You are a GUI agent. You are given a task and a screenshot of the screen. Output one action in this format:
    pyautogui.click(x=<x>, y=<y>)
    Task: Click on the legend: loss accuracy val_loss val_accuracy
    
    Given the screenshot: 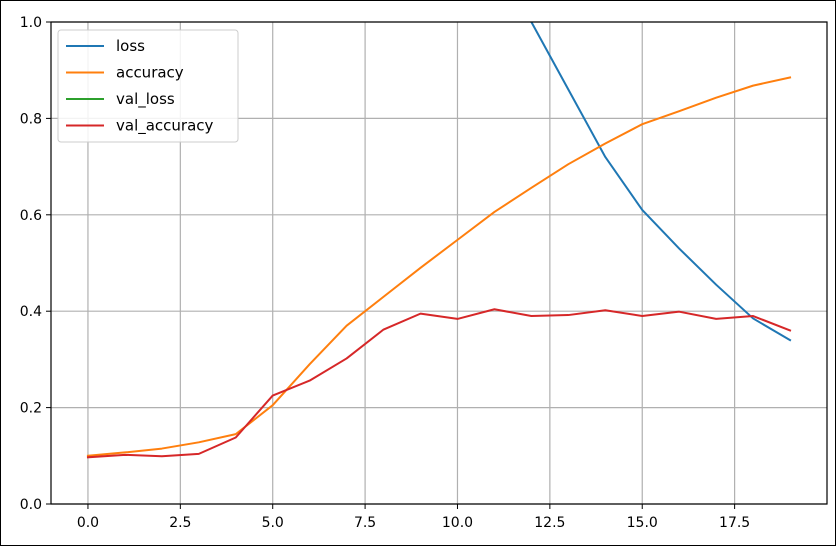 What is the action you would take?
    pyautogui.click(x=148, y=86)
    